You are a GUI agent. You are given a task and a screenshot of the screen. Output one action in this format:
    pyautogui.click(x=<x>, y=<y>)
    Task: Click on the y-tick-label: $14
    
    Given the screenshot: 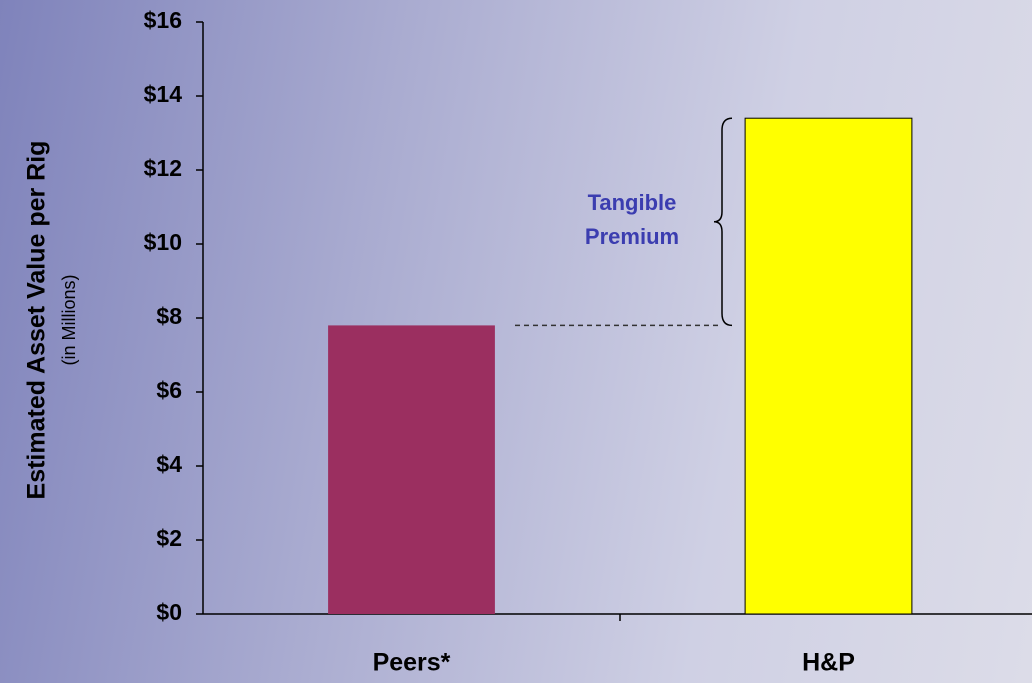 What is the action you would take?
    pyautogui.click(x=163, y=94)
    